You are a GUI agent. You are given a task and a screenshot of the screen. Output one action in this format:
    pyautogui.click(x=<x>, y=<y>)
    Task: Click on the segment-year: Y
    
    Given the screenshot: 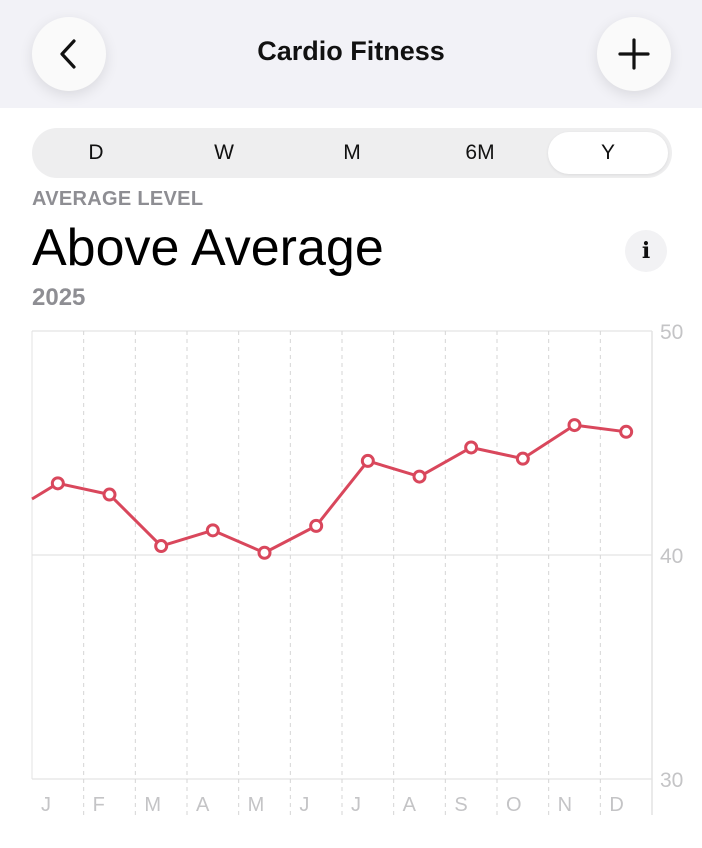 What is the action you would take?
    pyautogui.click(x=608, y=153)
    